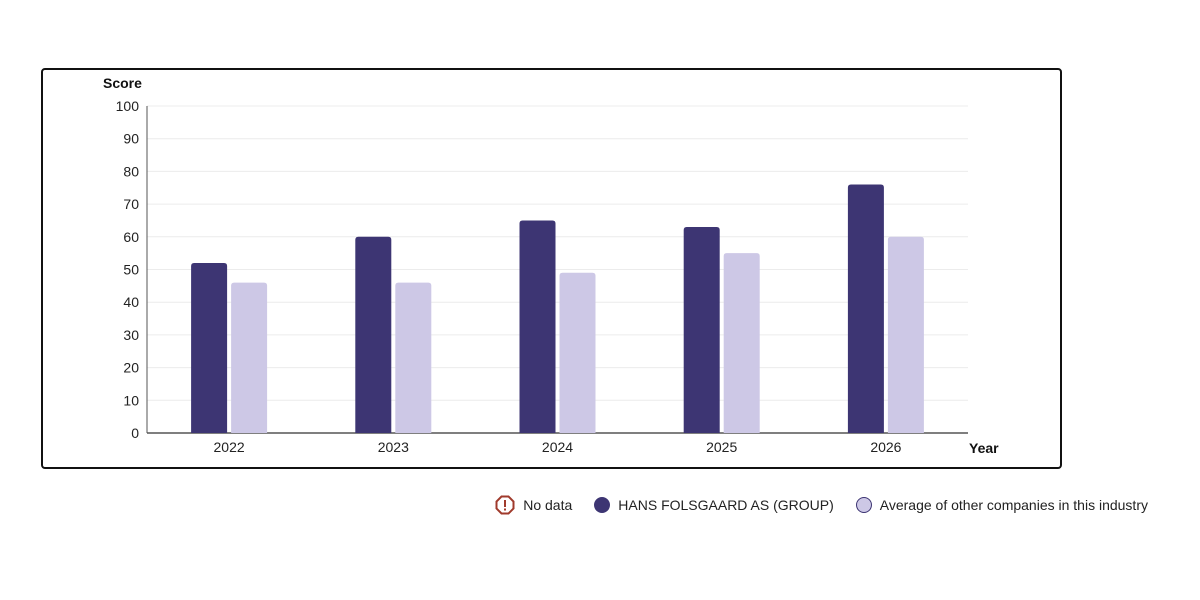 The image size is (1200, 600). I want to click on legend-item-no-data: No data, so click(533, 505).